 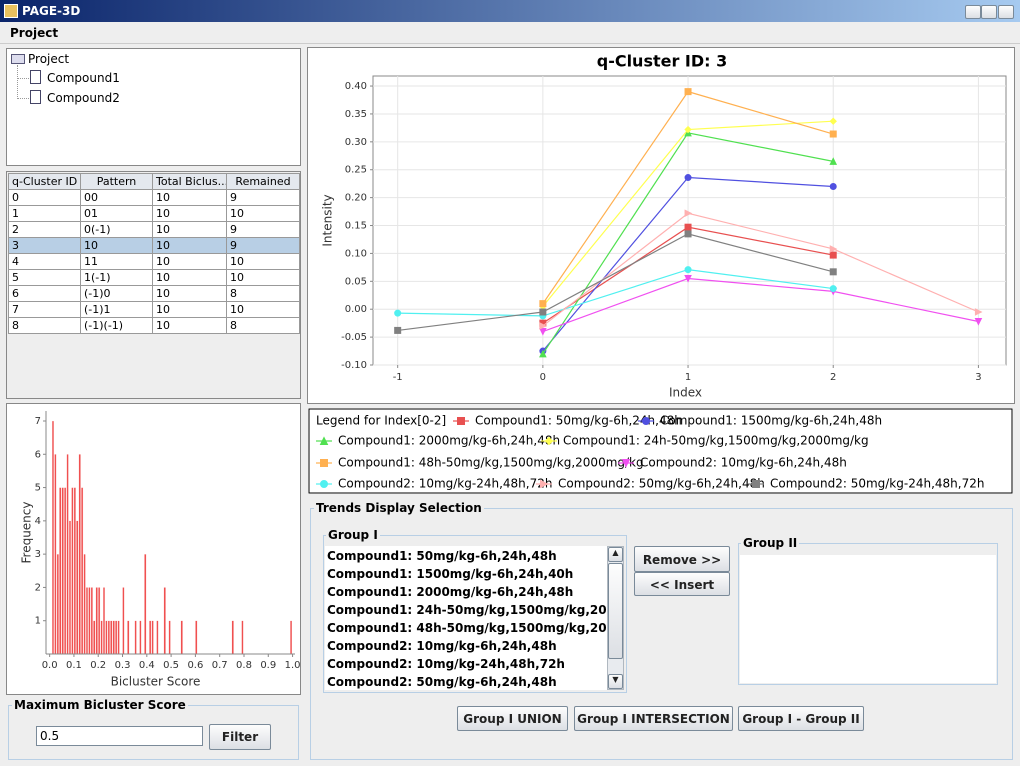 What do you see at coordinates (83, 98) in the screenshot?
I see `tree-node: Compound2` at bounding box center [83, 98].